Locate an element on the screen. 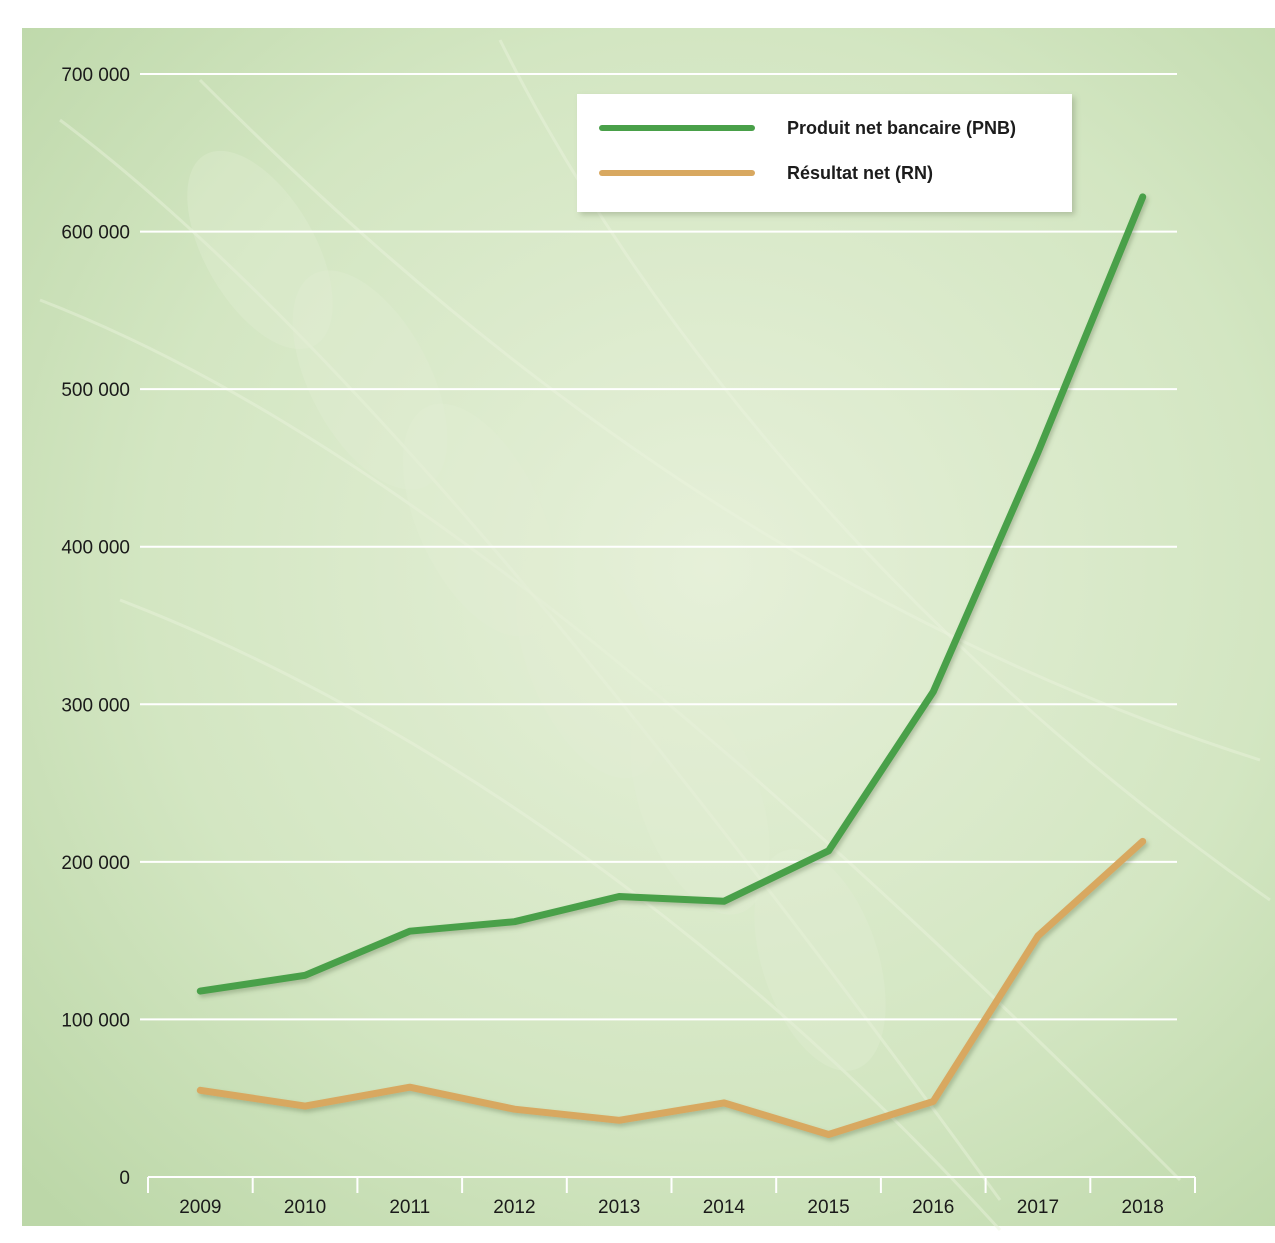  y-tick-label: 700 000 is located at coordinates (95, 75).